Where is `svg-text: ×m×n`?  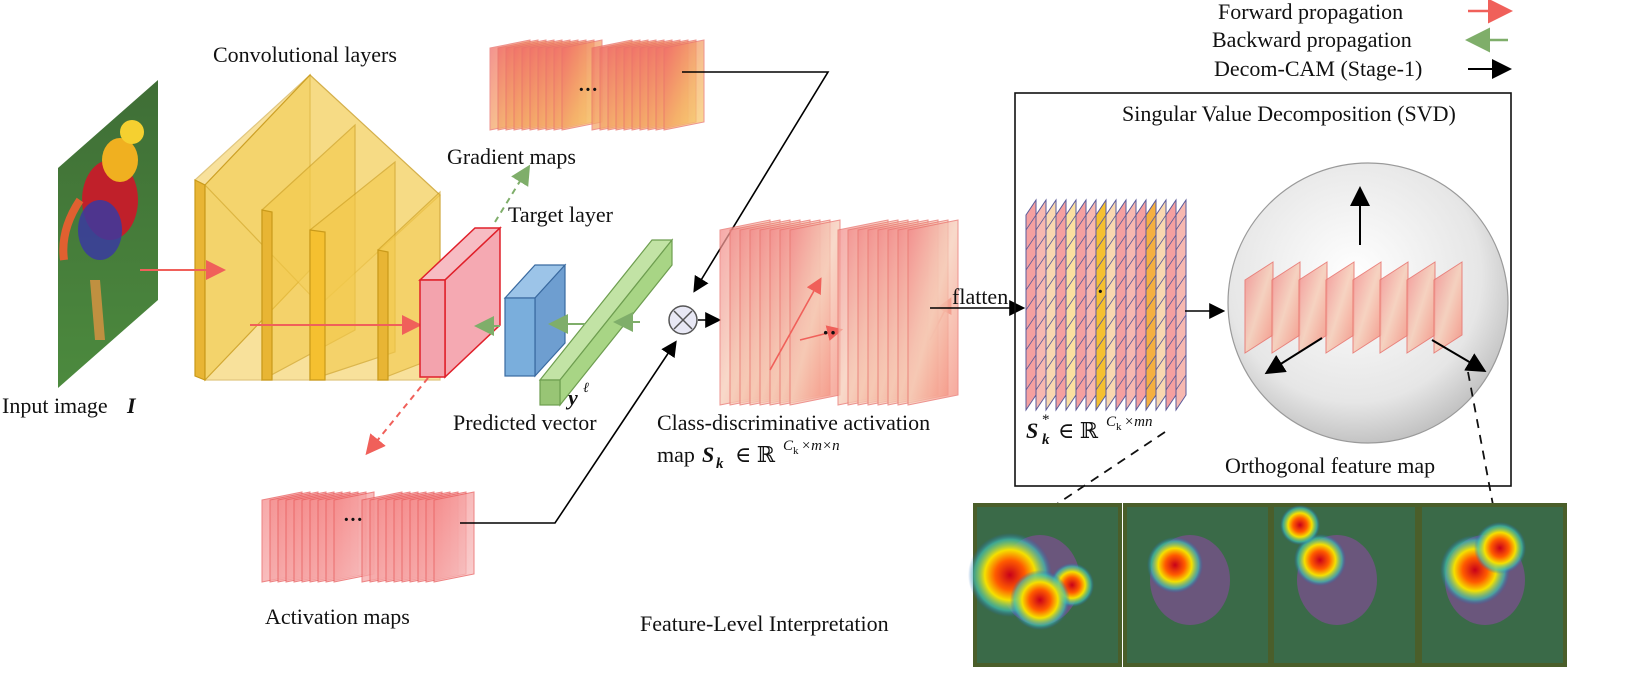
svg-text: ×m×n is located at coordinates (820, 446).